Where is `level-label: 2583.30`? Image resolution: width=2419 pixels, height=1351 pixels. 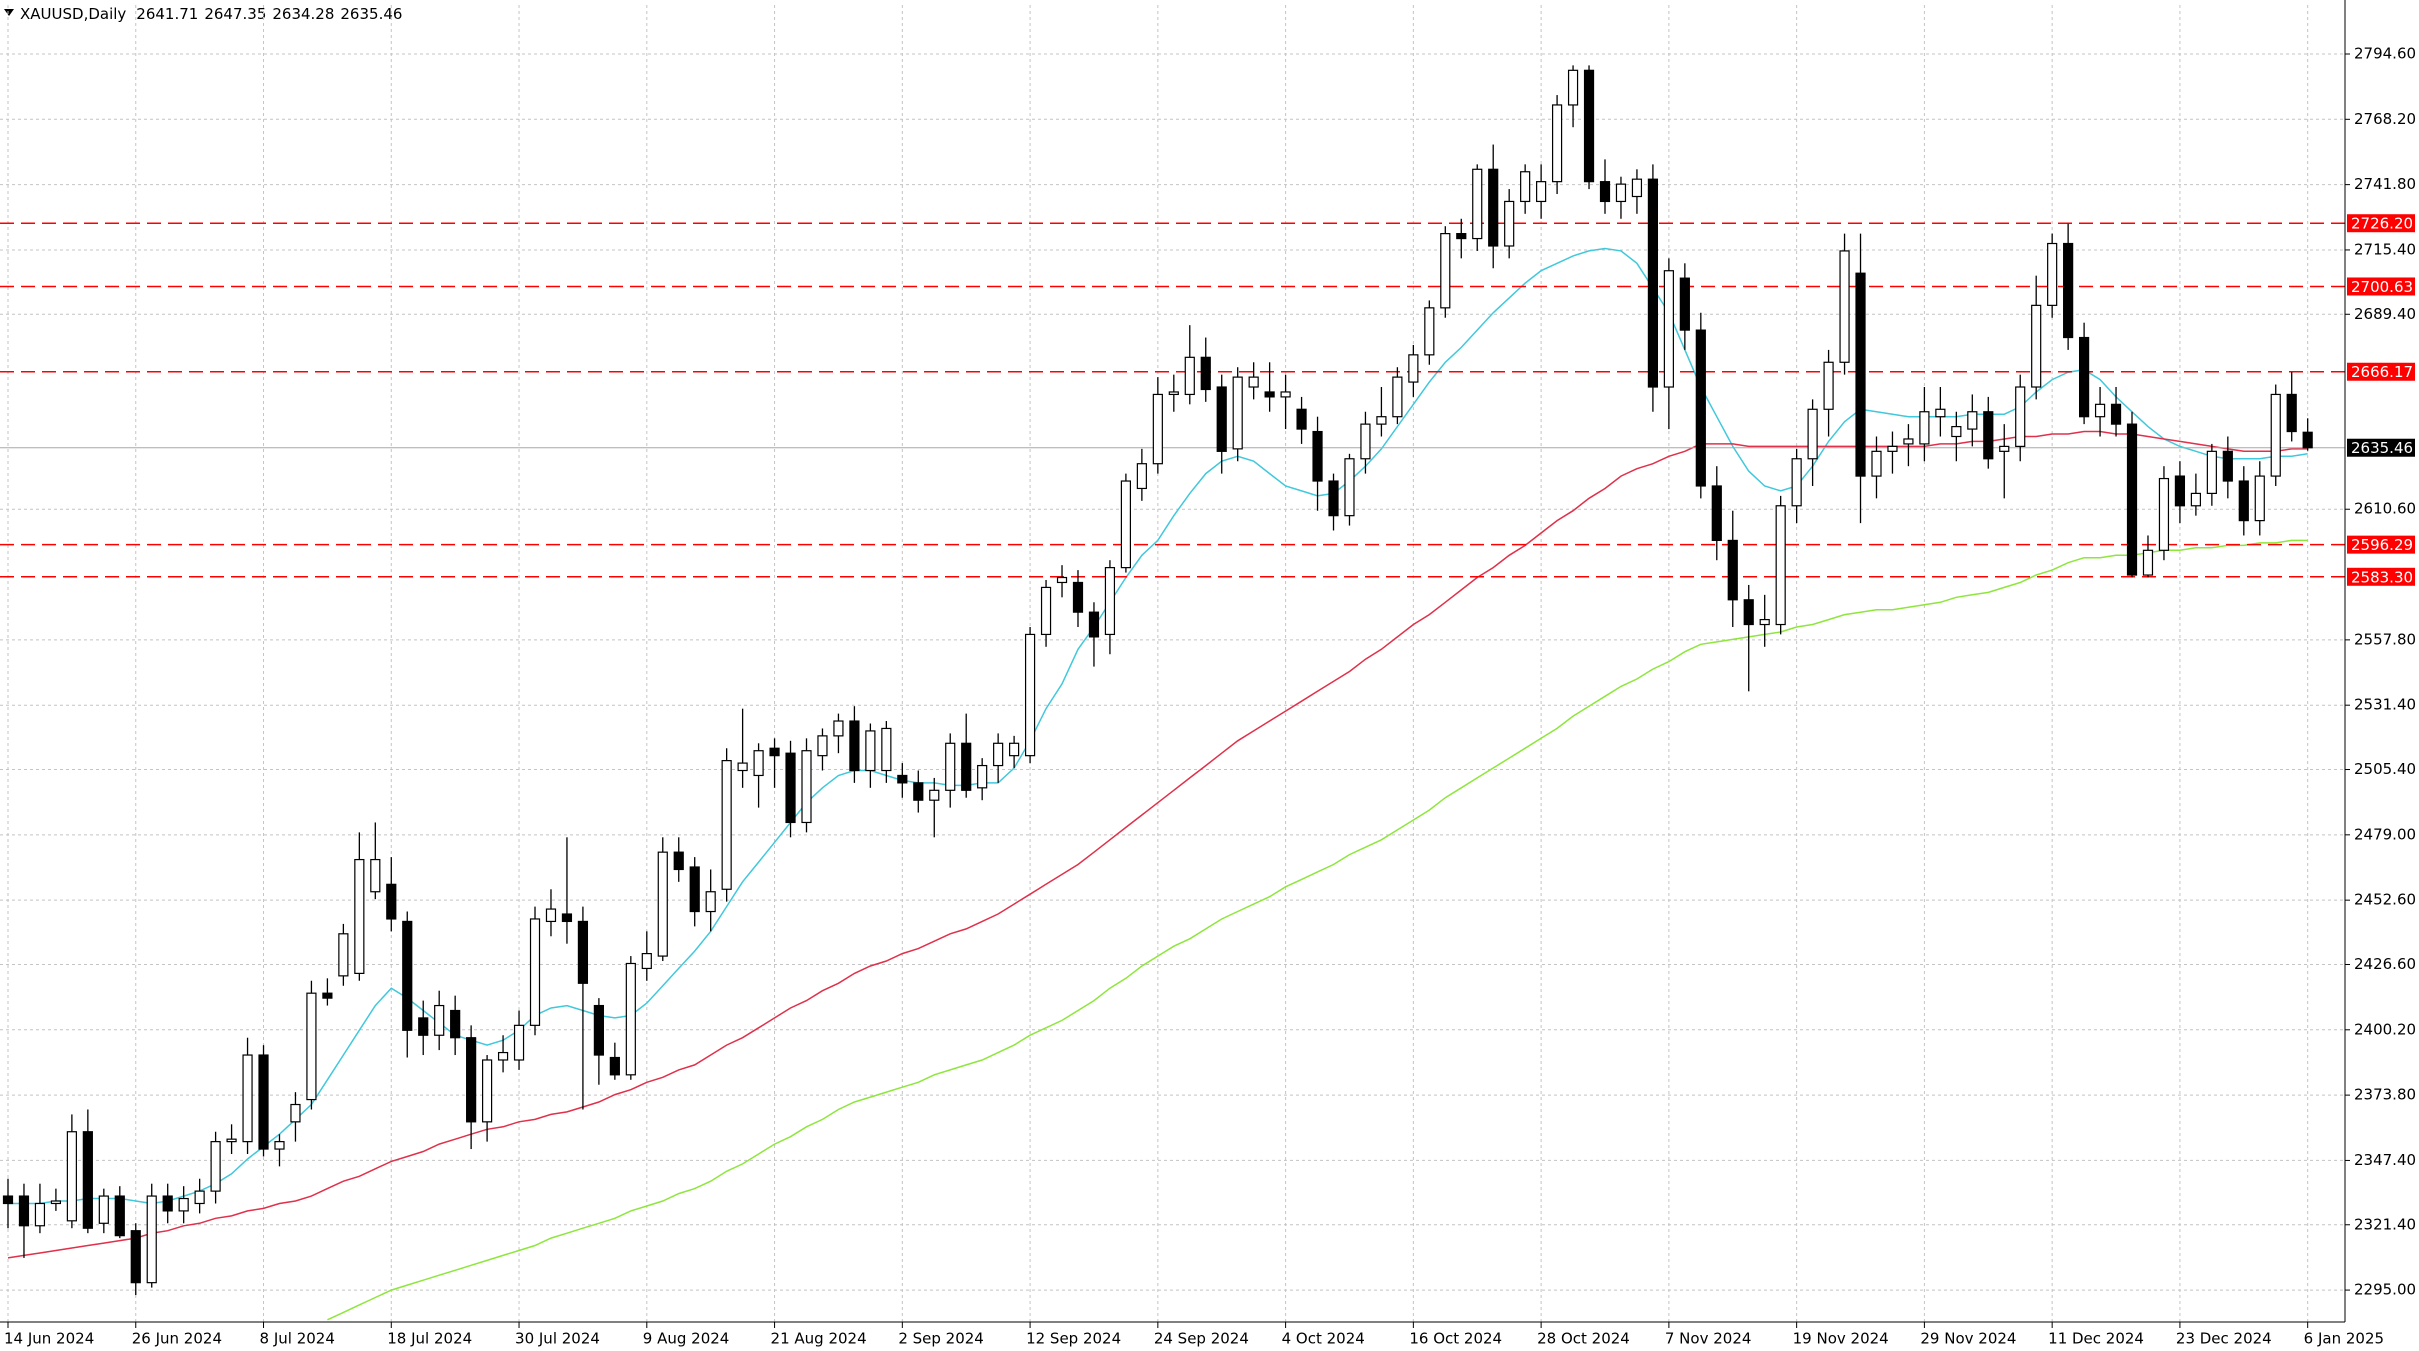 level-label: 2583.30 is located at coordinates (2382, 577).